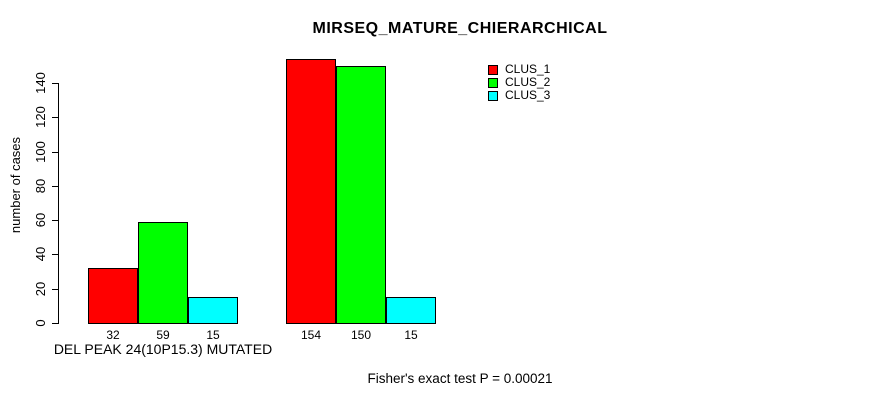 The image size is (890, 400). I want to click on bar-value-label: 32, so click(113, 335).